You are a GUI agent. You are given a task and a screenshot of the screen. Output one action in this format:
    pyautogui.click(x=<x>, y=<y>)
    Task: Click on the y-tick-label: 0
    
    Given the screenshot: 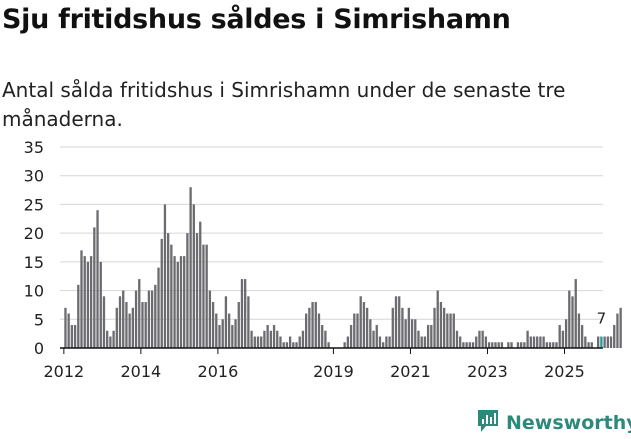 What is the action you would take?
    pyautogui.click(x=39, y=348)
    